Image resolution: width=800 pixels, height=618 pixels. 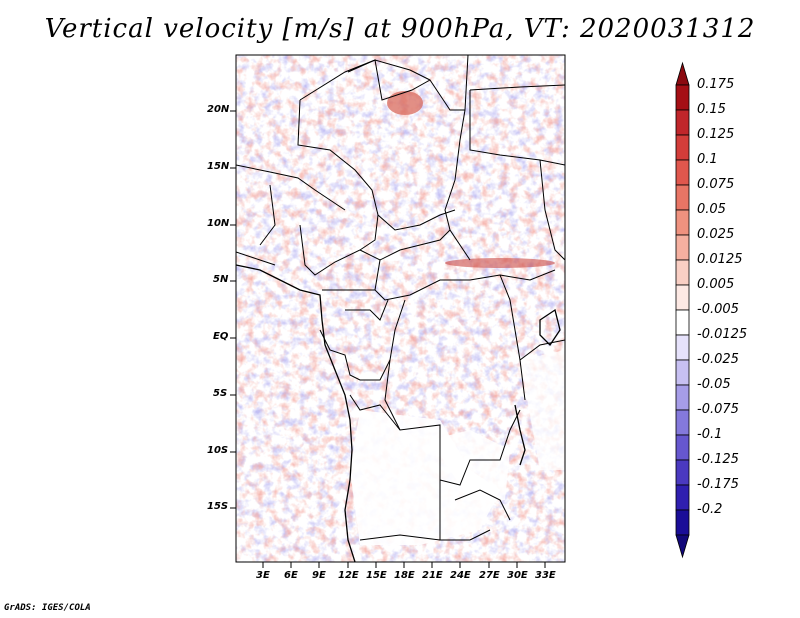 What do you see at coordinates (718, 309) in the screenshot?
I see `colorbar-label: -0.005` at bounding box center [718, 309].